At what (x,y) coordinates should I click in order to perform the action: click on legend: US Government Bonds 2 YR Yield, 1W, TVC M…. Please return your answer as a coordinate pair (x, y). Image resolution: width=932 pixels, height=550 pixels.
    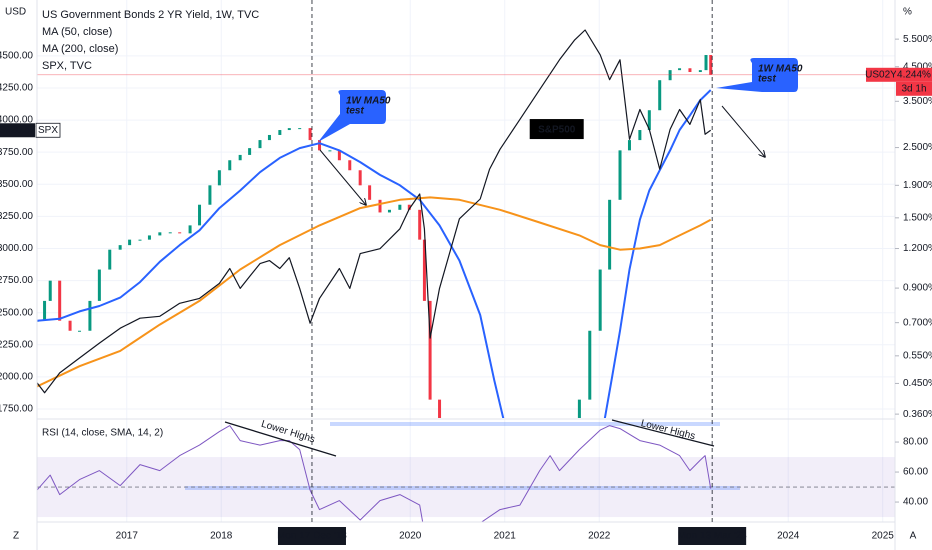
    Looking at the image, I should click on (150, 40).